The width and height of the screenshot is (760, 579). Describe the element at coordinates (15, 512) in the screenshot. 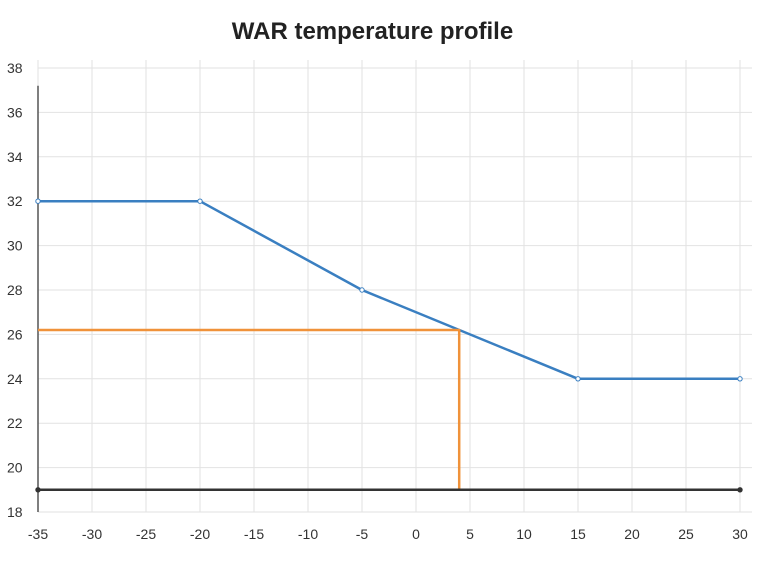

I see `y-tick-label: 18` at that location.